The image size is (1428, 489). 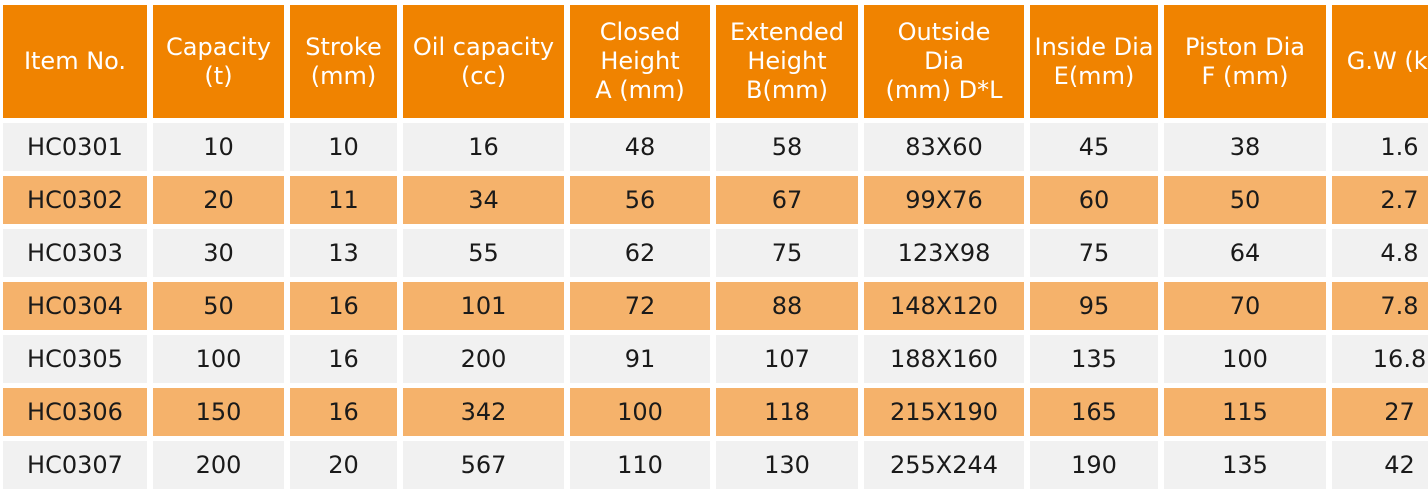 What do you see at coordinates (1245, 412) in the screenshot?
I see `cell-piston-dia: 115` at bounding box center [1245, 412].